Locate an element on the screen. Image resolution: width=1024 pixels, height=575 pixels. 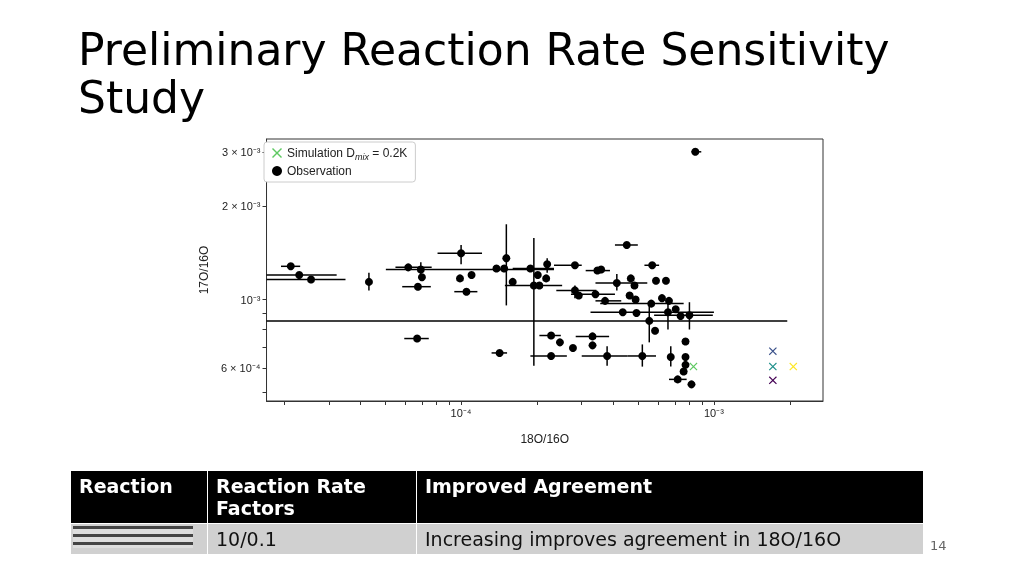
y-axis-title: 17O/16O is located at coordinates (204, 270).